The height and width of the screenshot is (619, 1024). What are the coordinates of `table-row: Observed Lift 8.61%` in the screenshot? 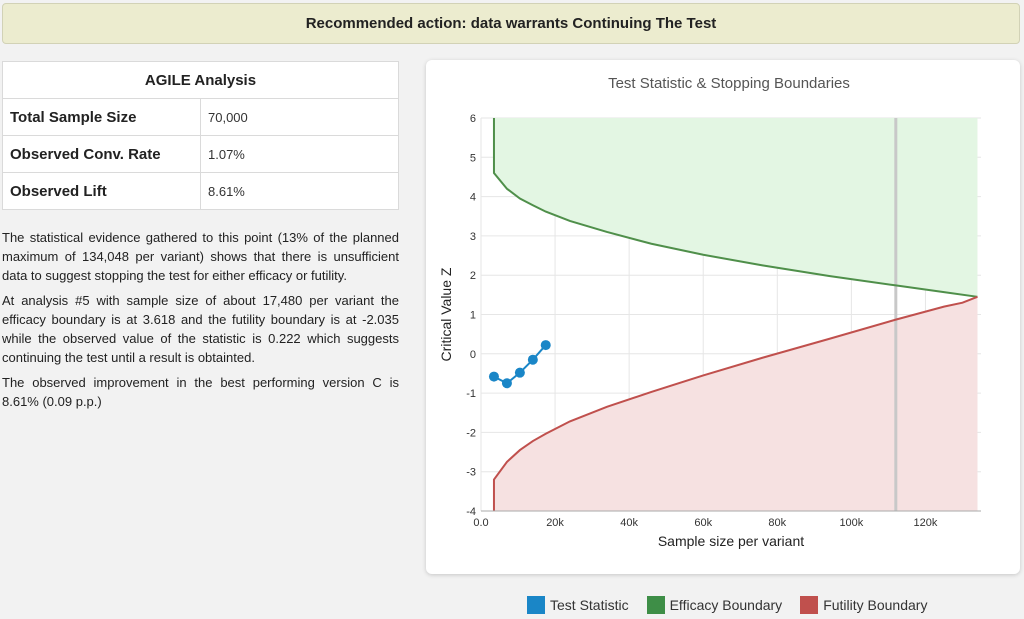 It's located at (200, 191).